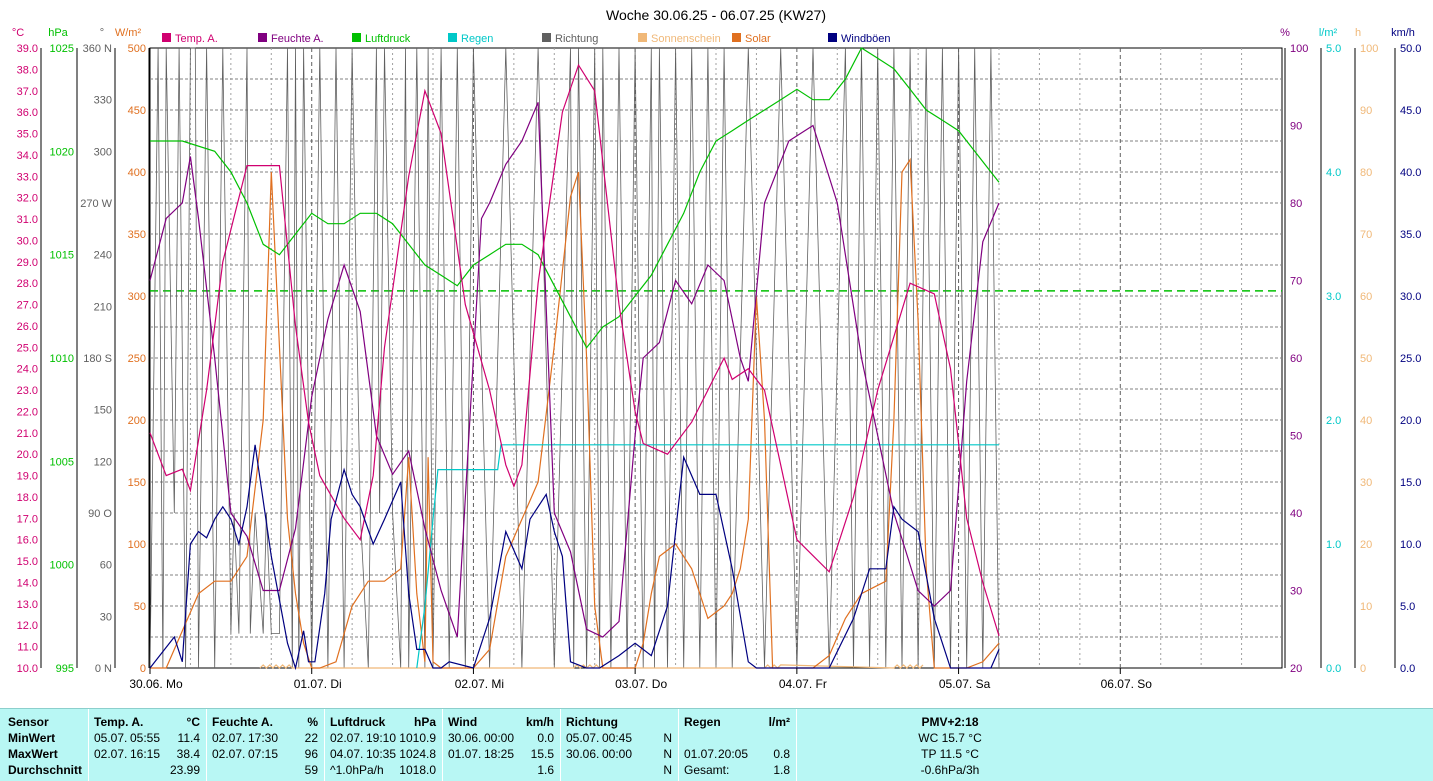 The height and width of the screenshot is (781, 1433). What do you see at coordinates (592, 722) in the screenshot?
I see `header-direction: Richtung` at bounding box center [592, 722].